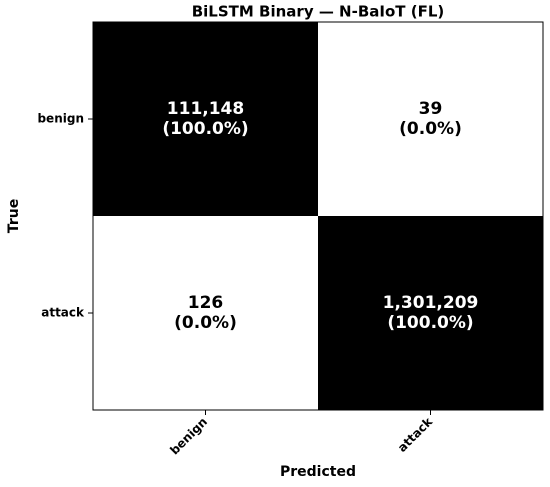  Describe the element at coordinates (188, 436) in the screenshot. I see `x-tick-label: benign` at that location.